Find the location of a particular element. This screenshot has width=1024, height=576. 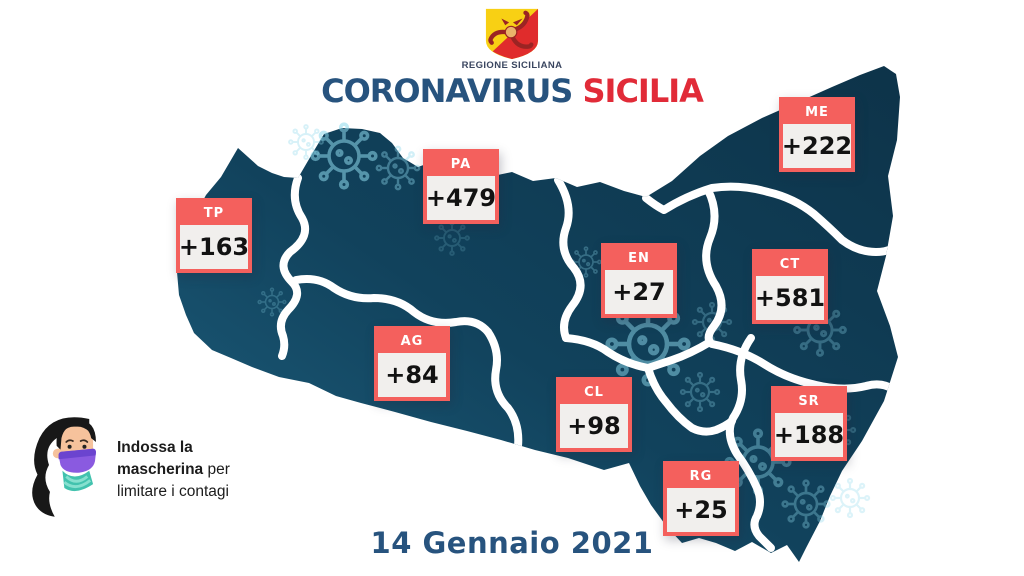

province-card-ag: AG +84 is located at coordinates (412, 363).